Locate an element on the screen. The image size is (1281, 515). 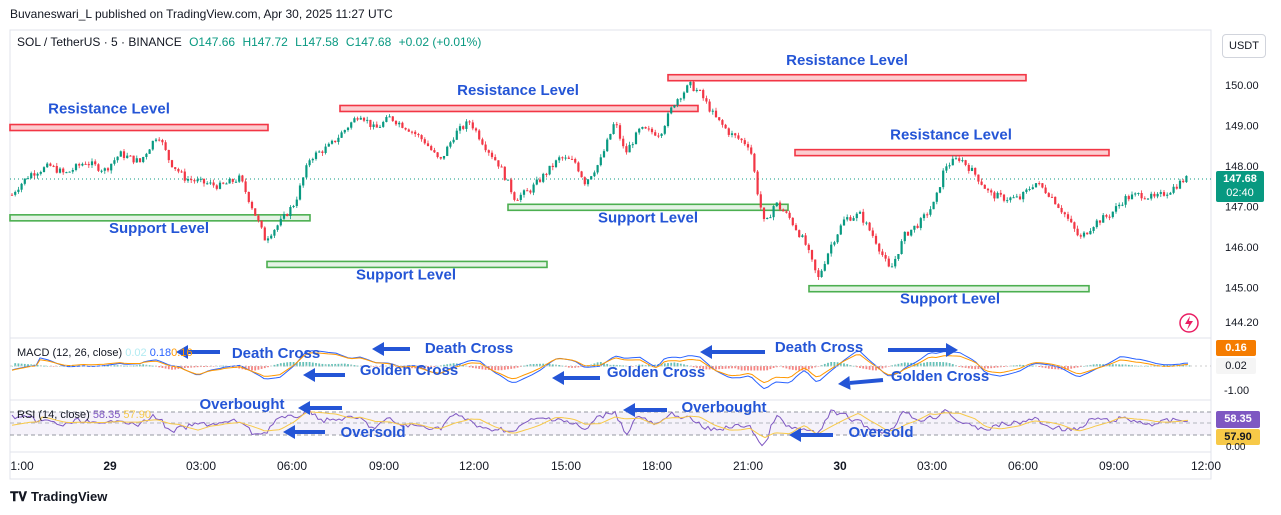
last-price: 147.68 is located at coordinates (1240, 179).